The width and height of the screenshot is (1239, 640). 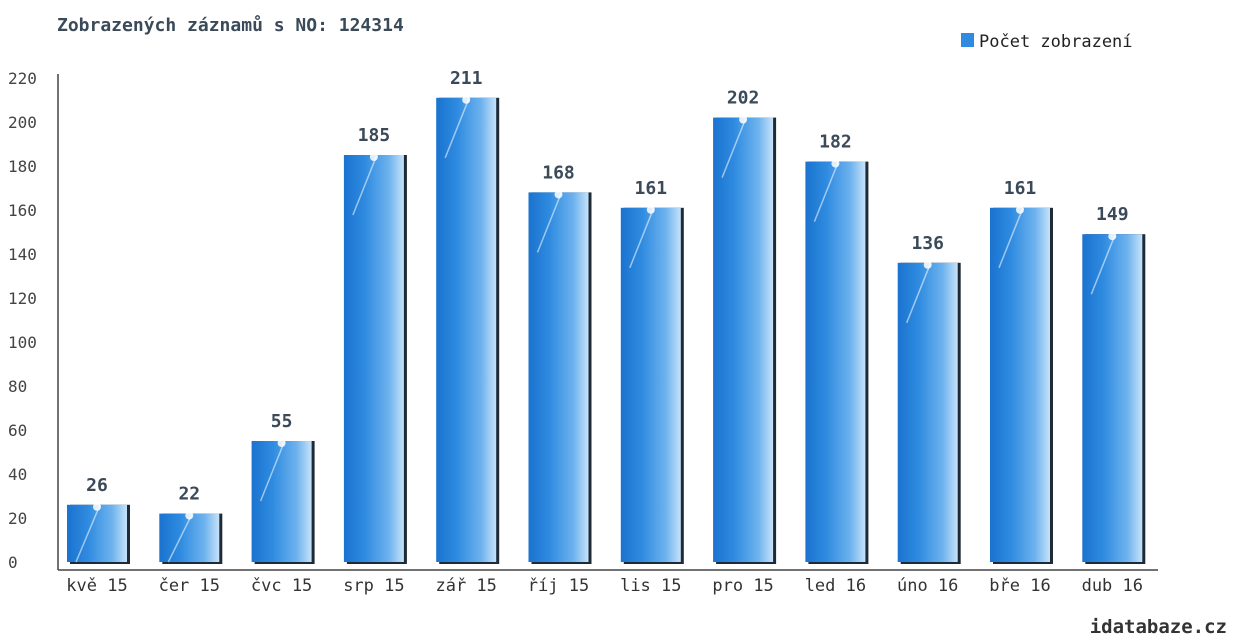 I want to click on x-tick-label: kvě 15, so click(x=96, y=586).